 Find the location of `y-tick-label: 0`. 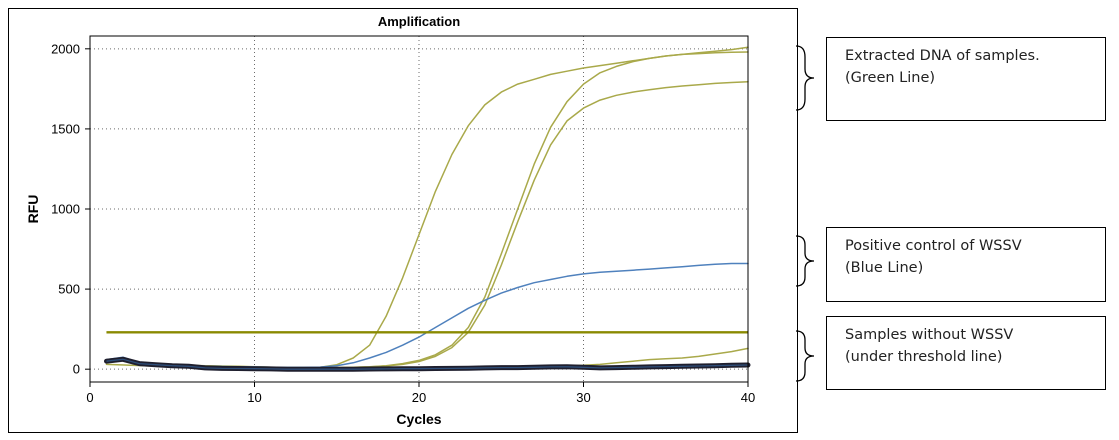

y-tick-label: 0 is located at coordinates (76, 369).